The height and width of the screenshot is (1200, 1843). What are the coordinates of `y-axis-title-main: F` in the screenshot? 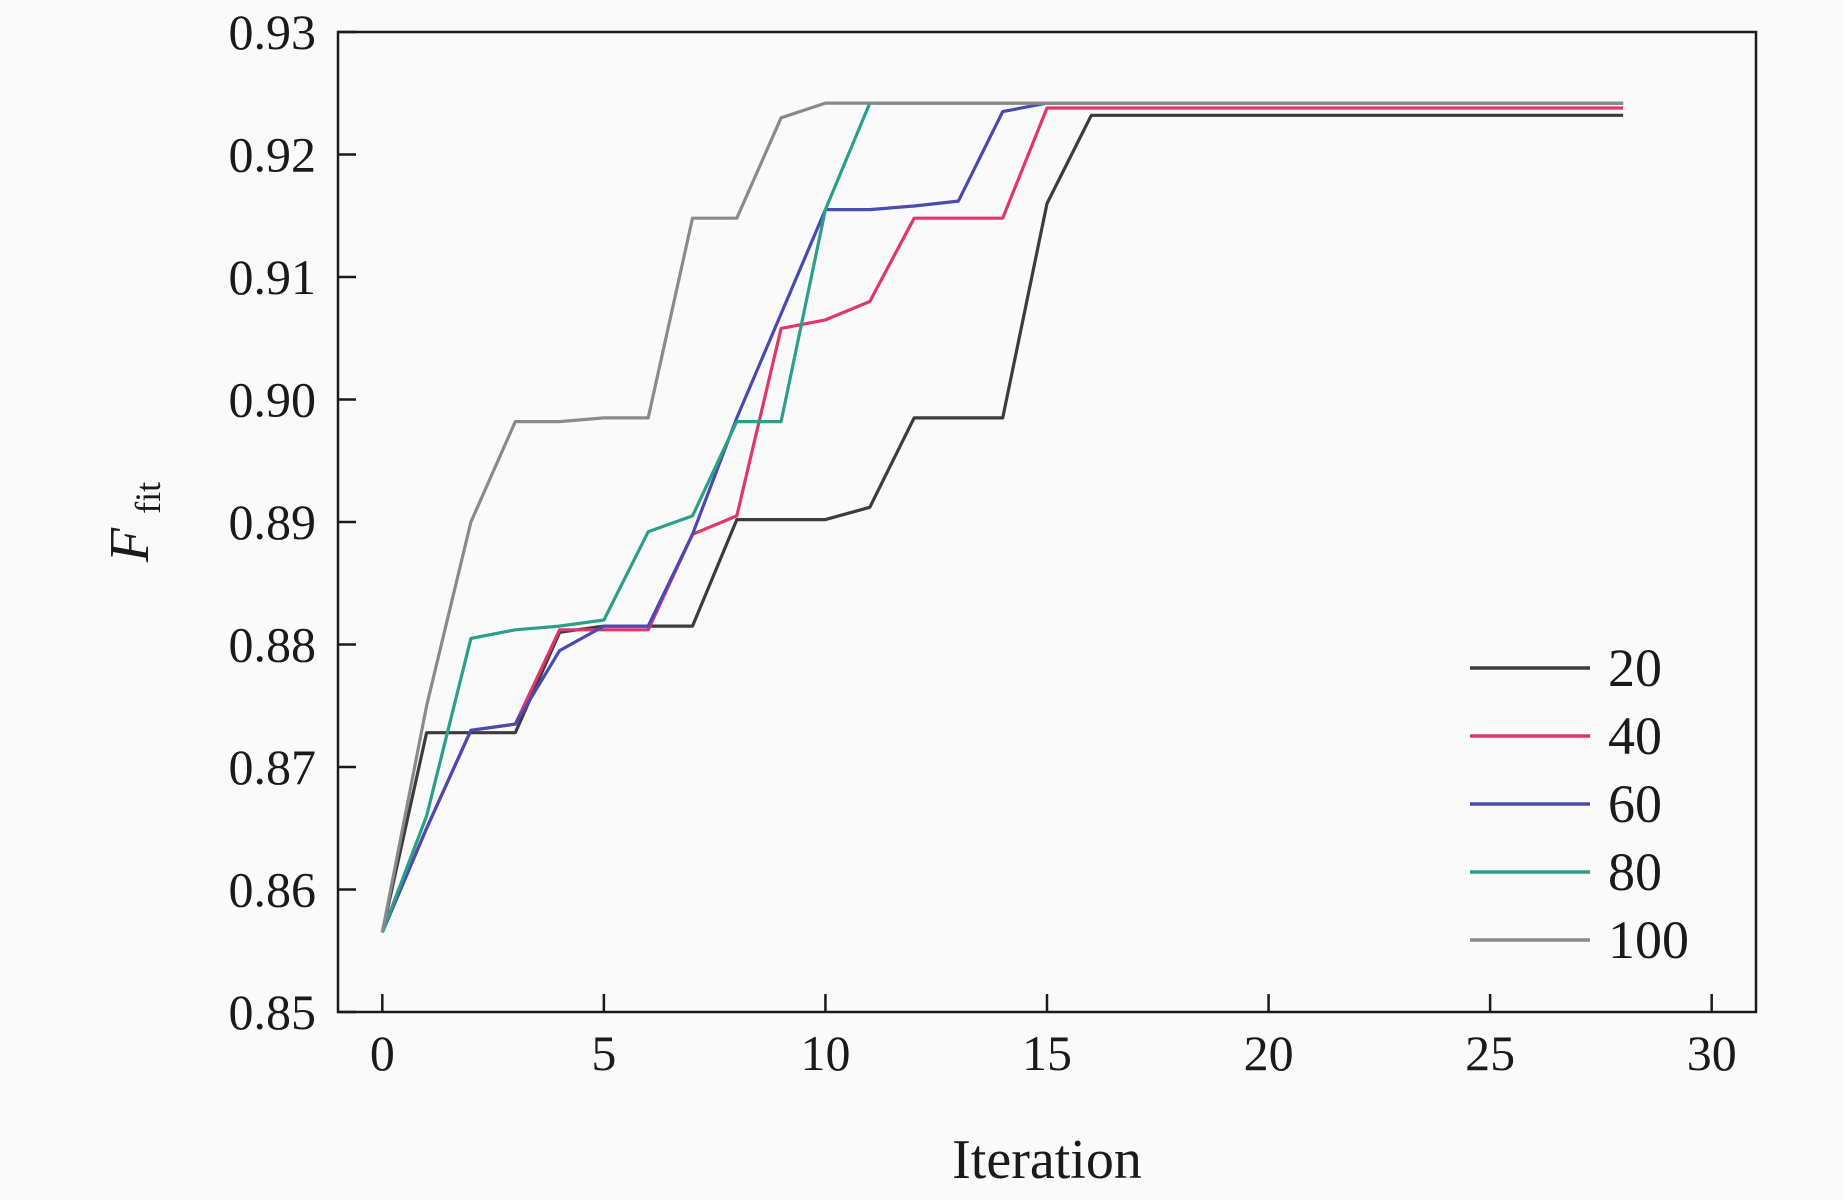 It's located at (130, 545).